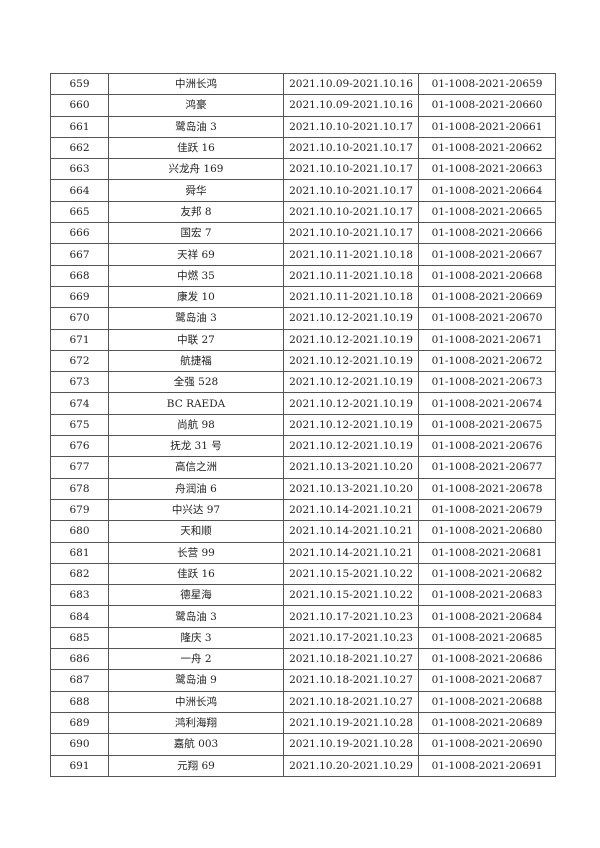  What do you see at coordinates (79, 467) in the screenshot?
I see `row-number: 677` at bounding box center [79, 467].